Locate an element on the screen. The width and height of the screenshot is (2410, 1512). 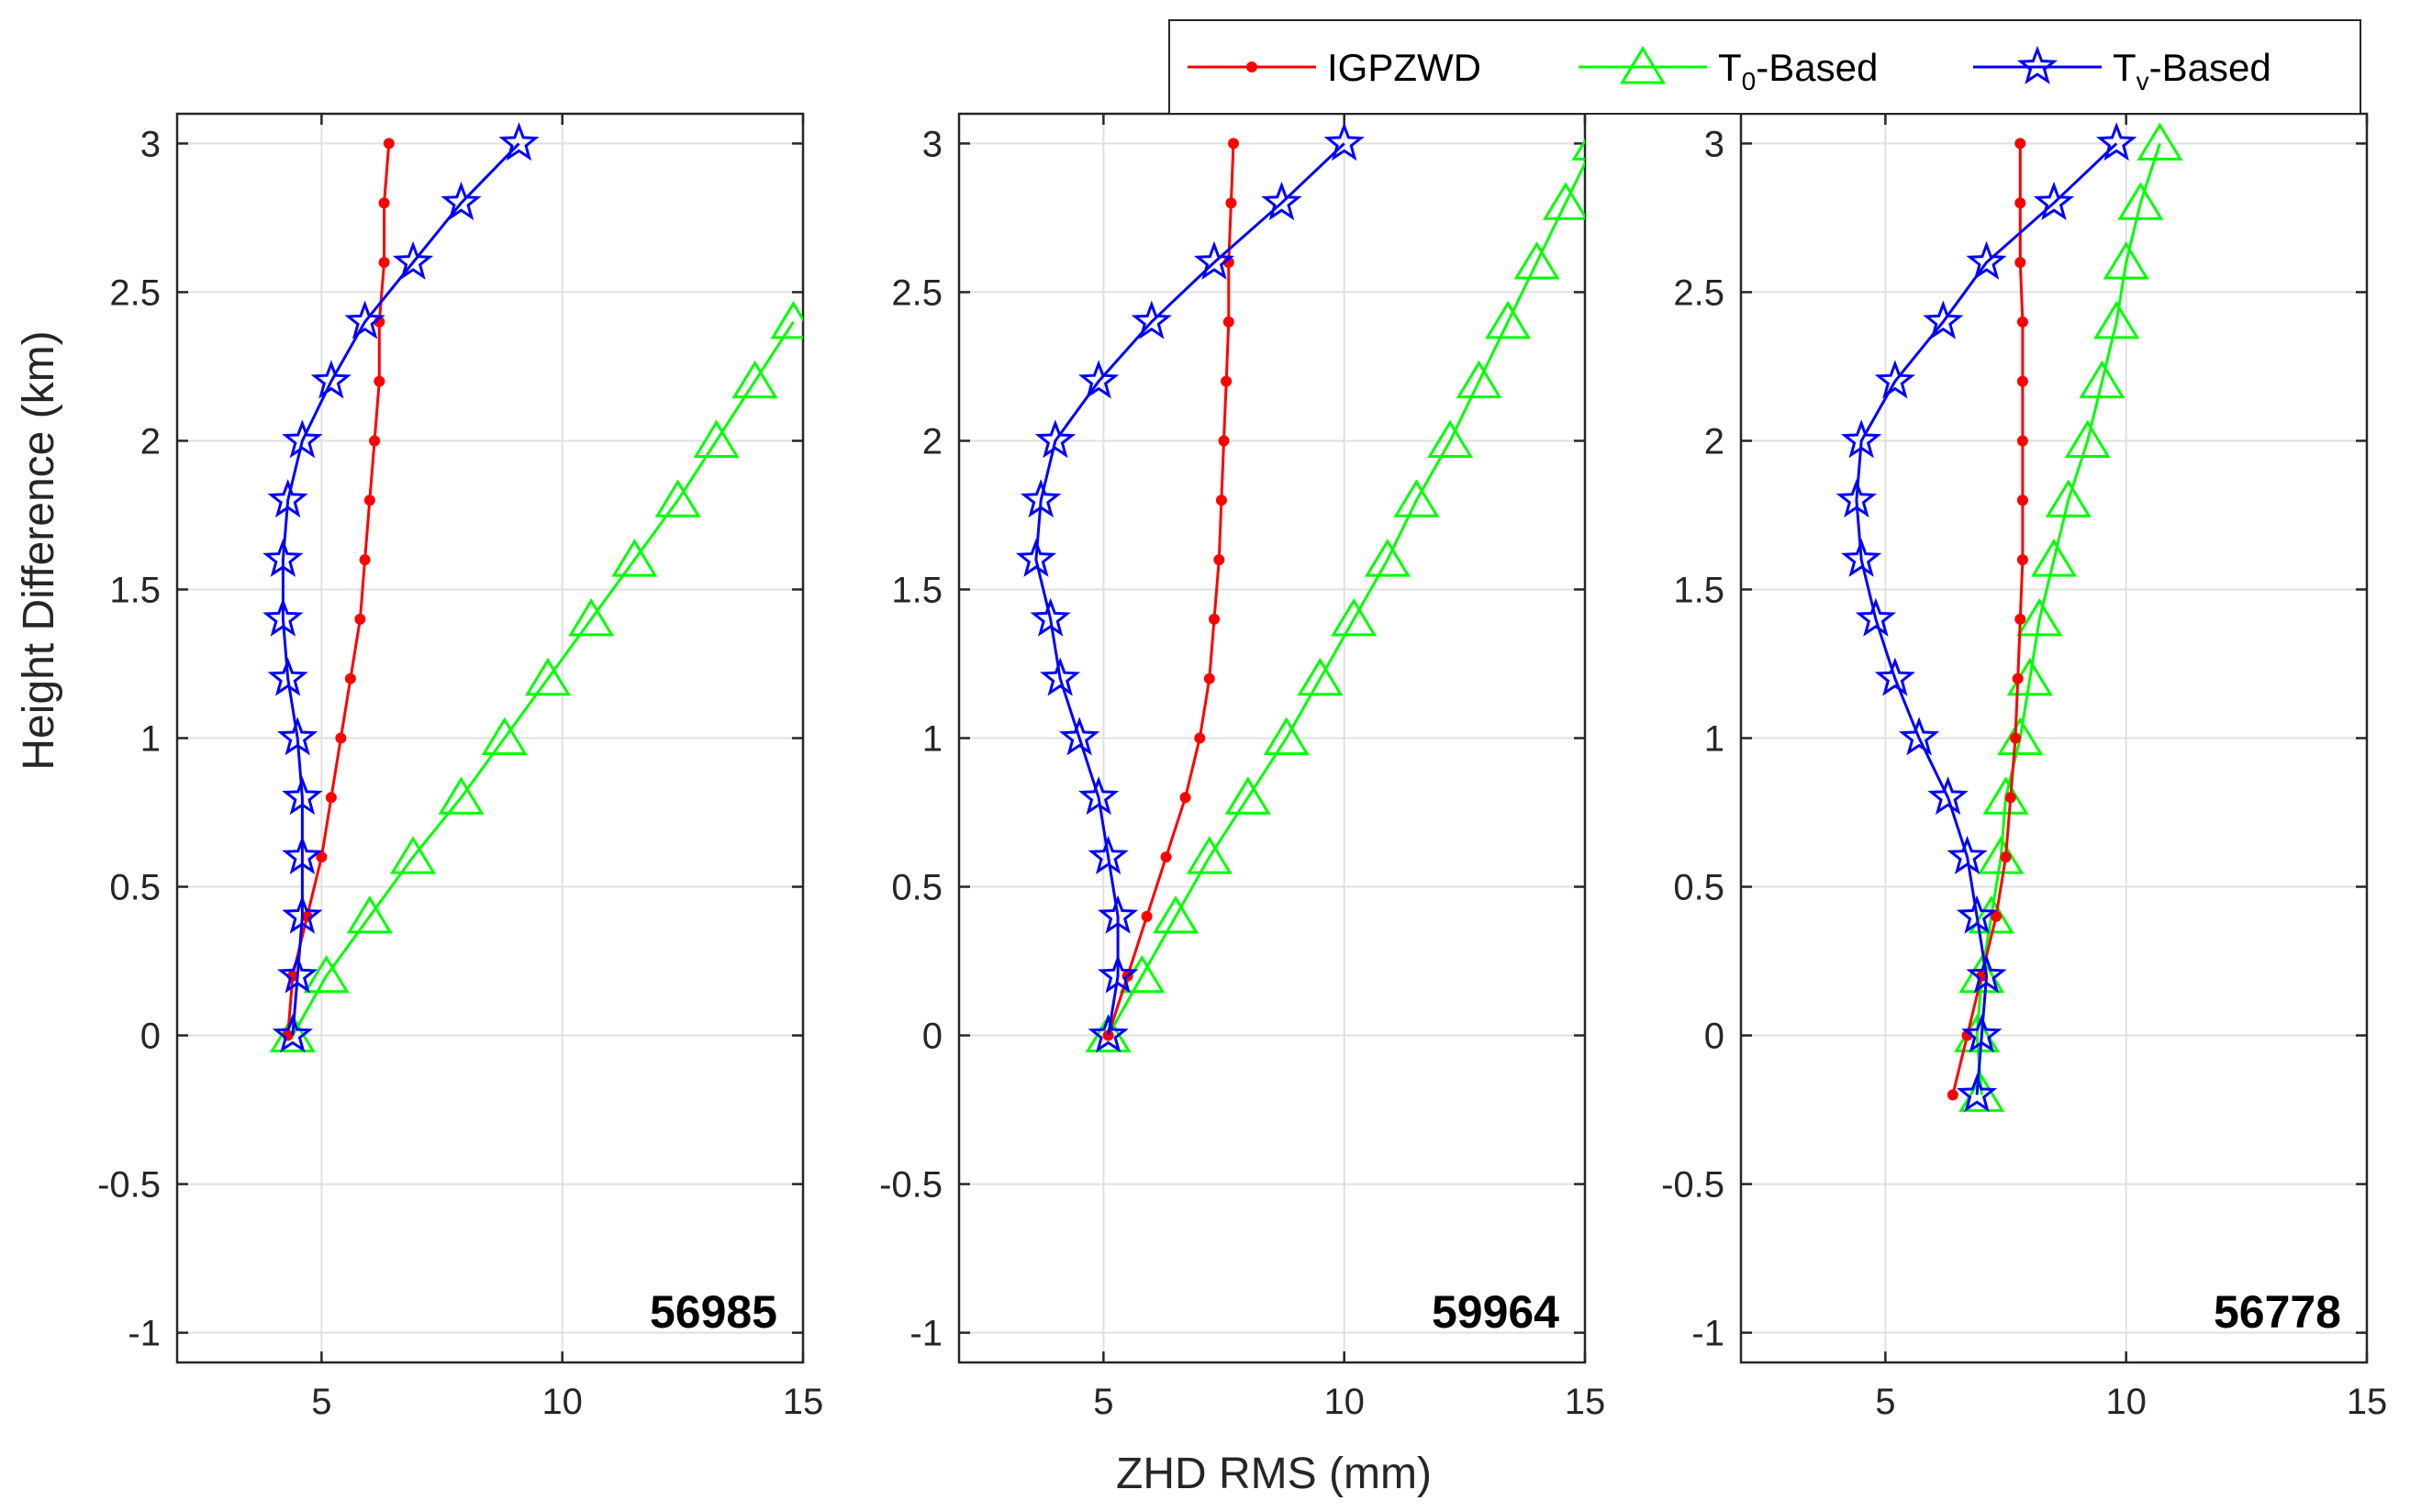
y-tick-label: 2.5 is located at coordinates (1698, 292).